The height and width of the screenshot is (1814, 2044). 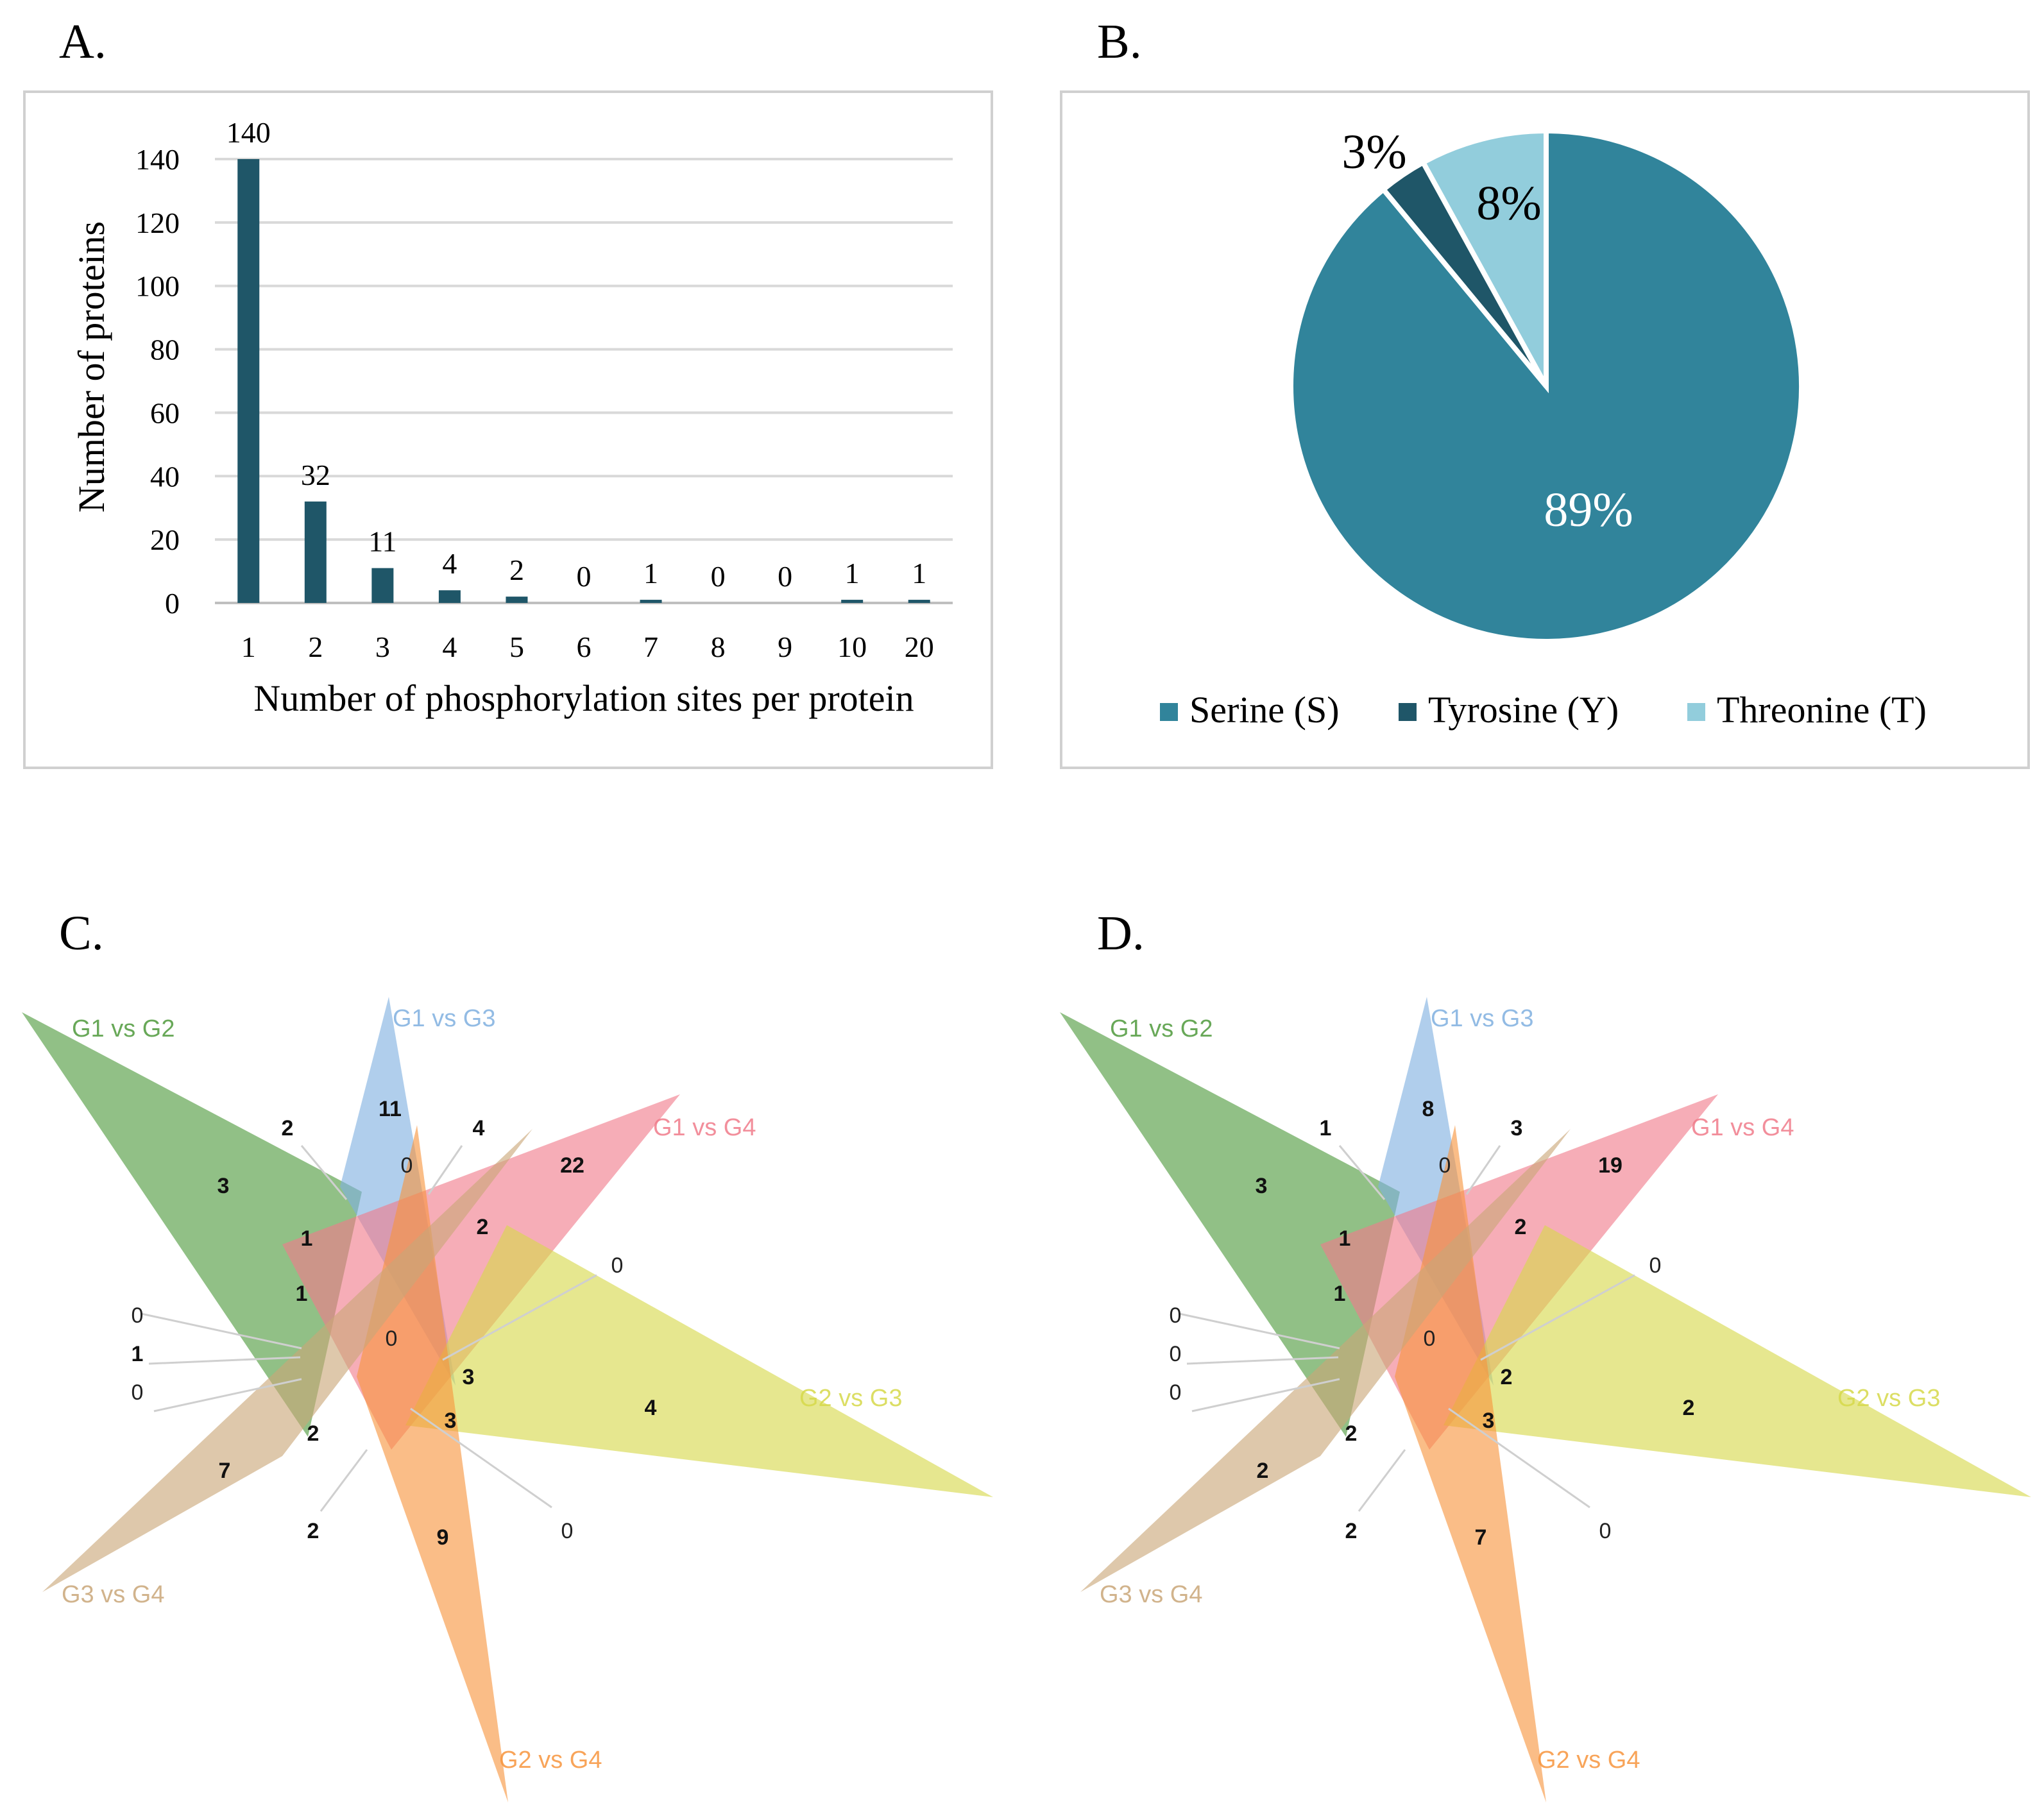 I want to click on legend-label: Tyrosine (Y), so click(x=1524, y=710).